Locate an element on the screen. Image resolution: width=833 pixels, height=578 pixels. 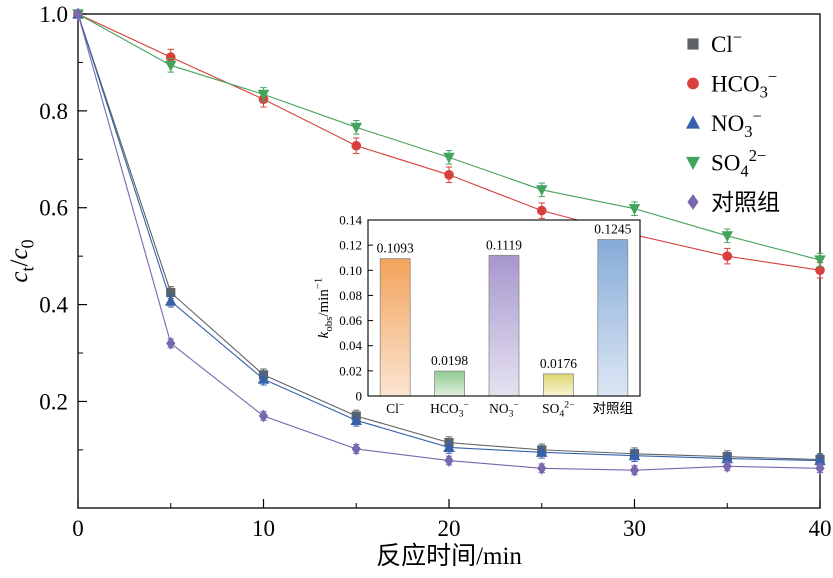
legend-item: SO42− is located at coordinates (726, 163).